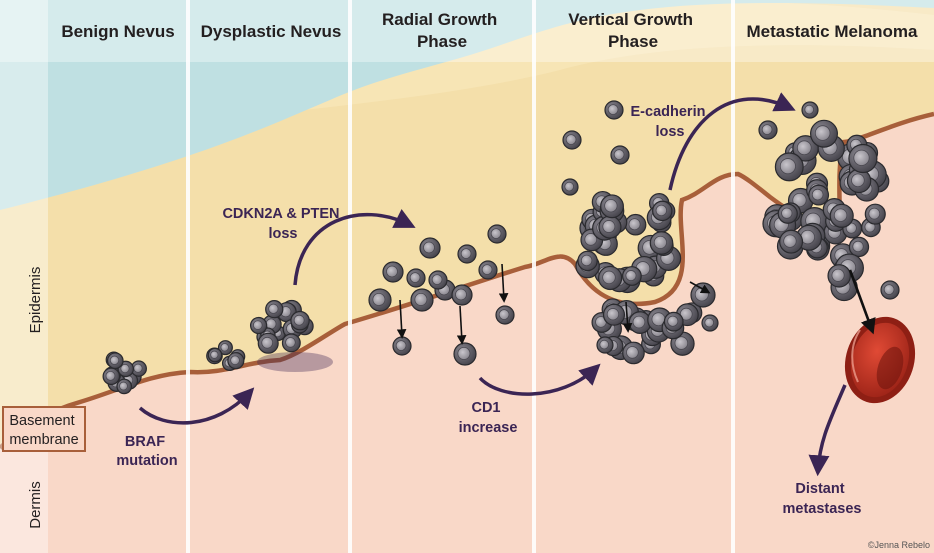 Image resolution: width=934 pixels, height=553 pixels. I want to click on stage-title-dysplastic-nevus: Dysplastic Nevus, so click(271, 31).